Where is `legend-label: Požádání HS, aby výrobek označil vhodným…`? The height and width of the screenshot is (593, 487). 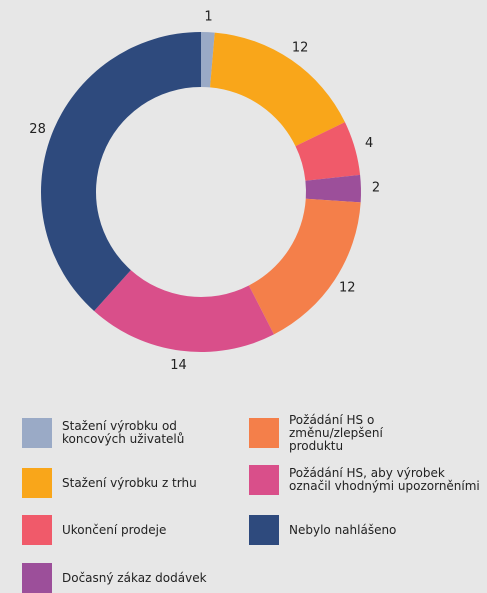 legend-label: Požádání HS, aby výrobek označil vhodným… is located at coordinates (384, 479).